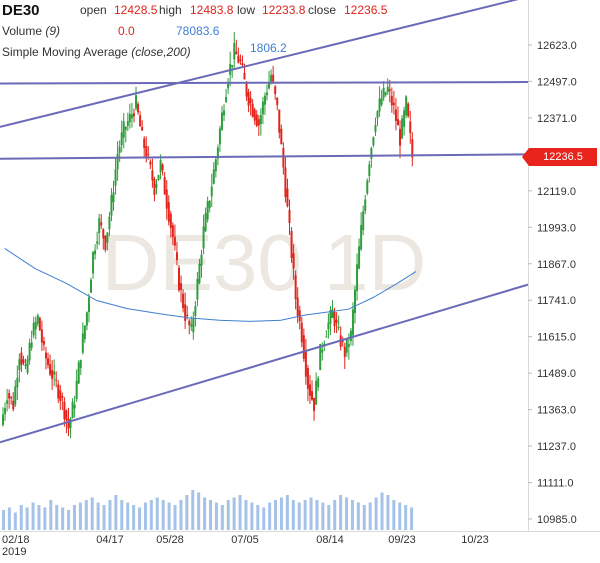 The width and height of the screenshot is (600, 563). I want to click on y-tick-label: 11111.0, so click(555, 484).